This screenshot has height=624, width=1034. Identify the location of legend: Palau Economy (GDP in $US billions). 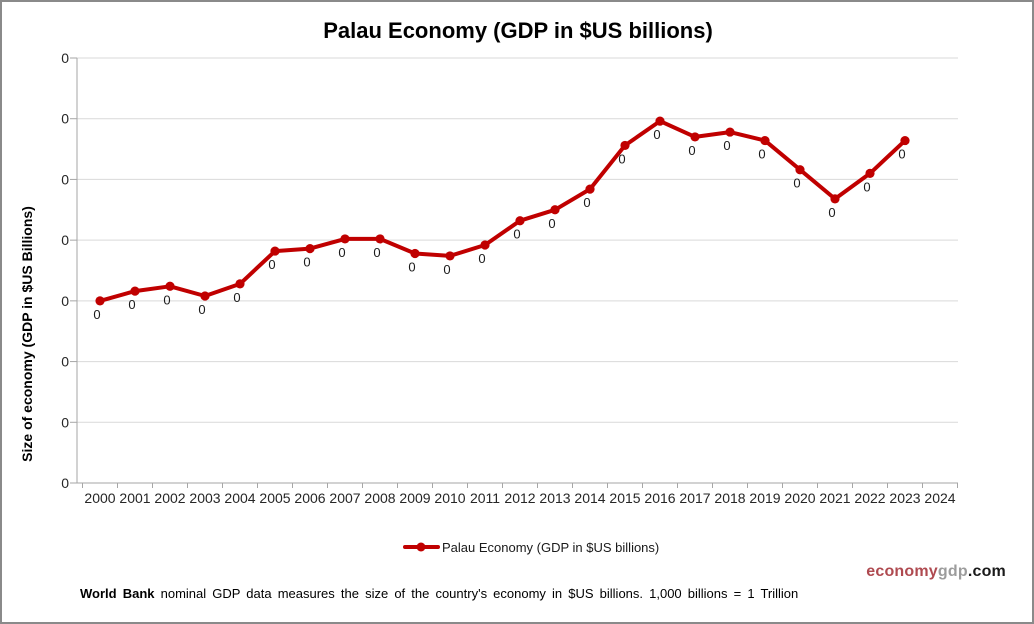
(531, 547).